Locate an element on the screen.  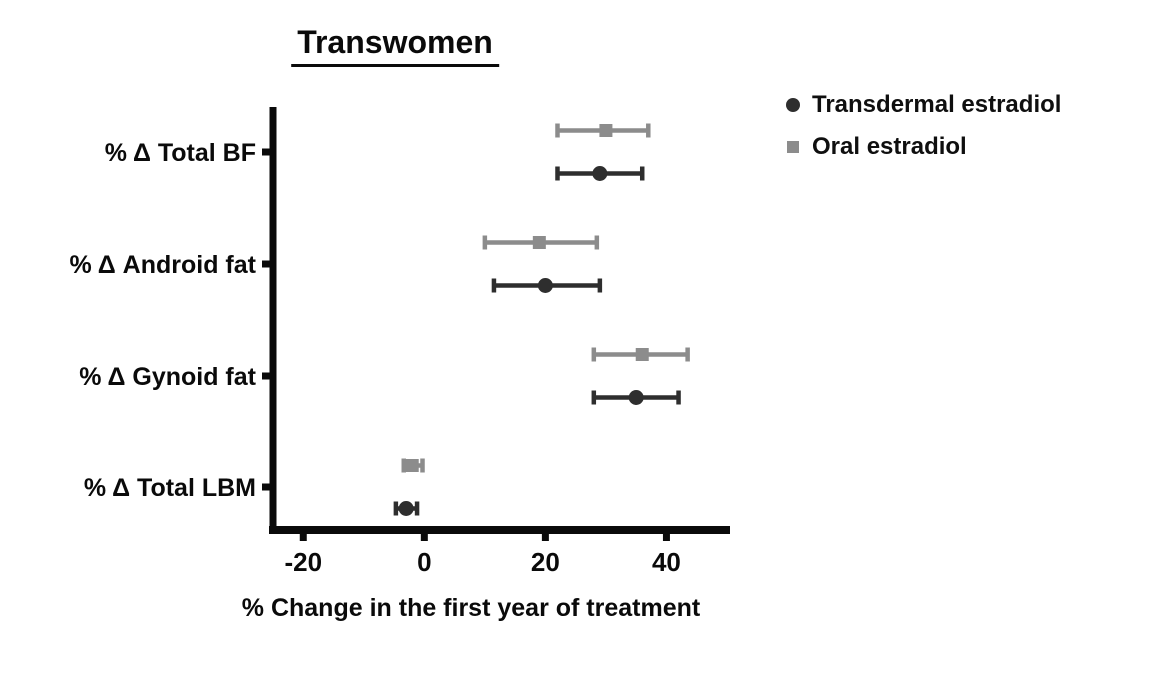
legend-item-oral-estradiol: Oral estradiol is located at coordinates (921, 147).